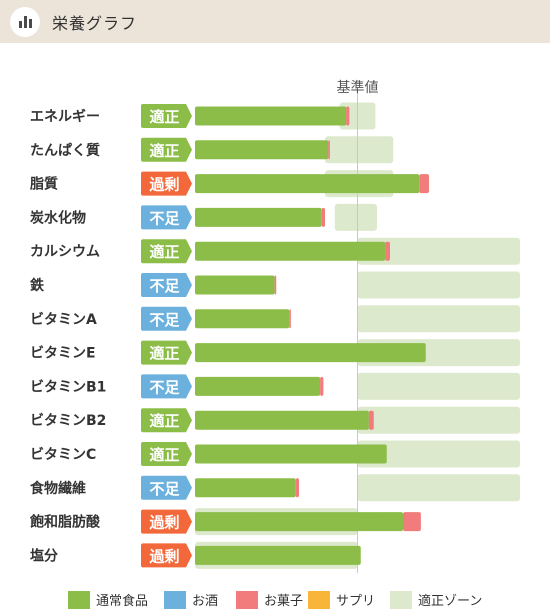 The width and height of the screenshot is (550, 614). I want to click on category-label: ビタミンB1, so click(68, 387).